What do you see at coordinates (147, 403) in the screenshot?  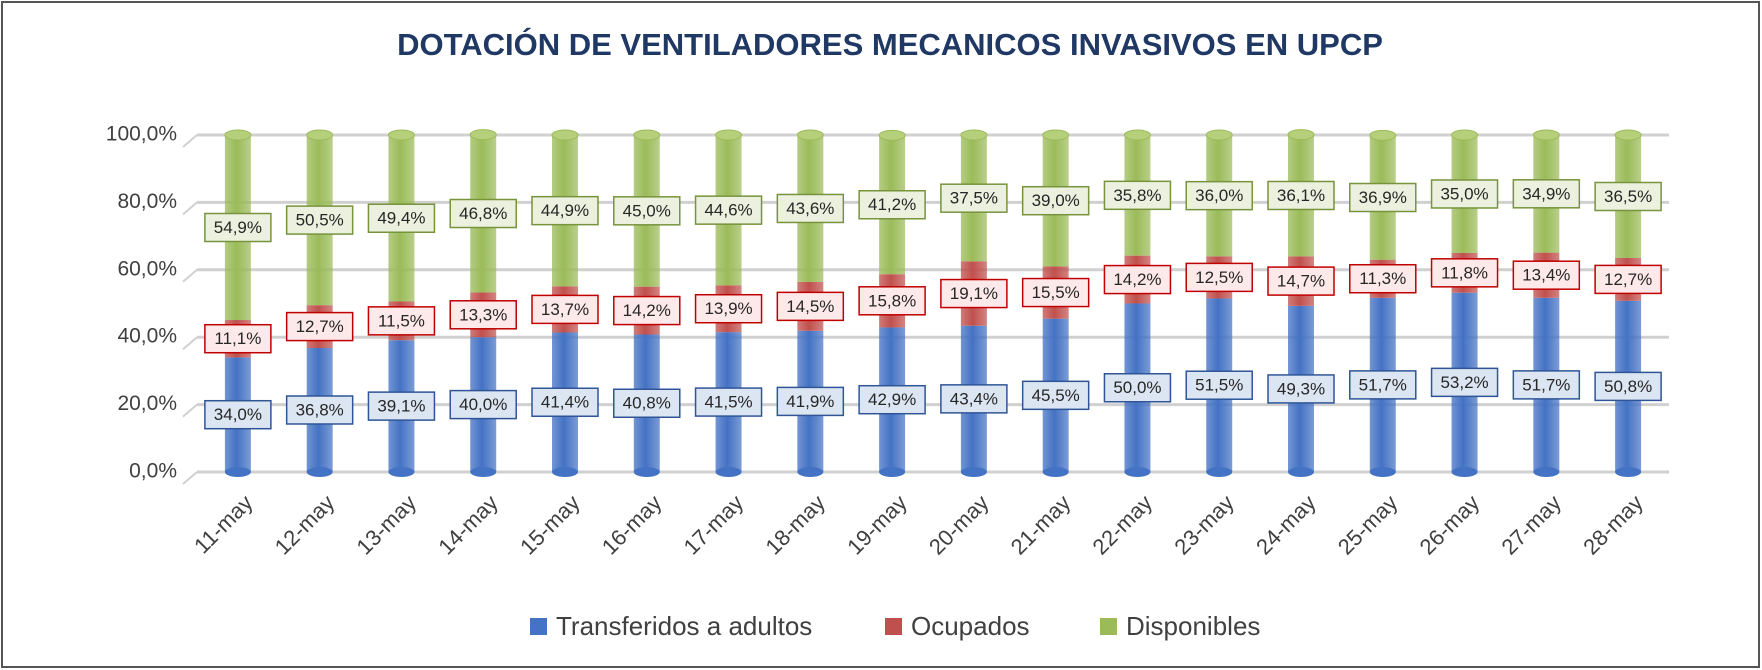 I see `y-tick-label: 20,0%` at bounding box center [147, 403].